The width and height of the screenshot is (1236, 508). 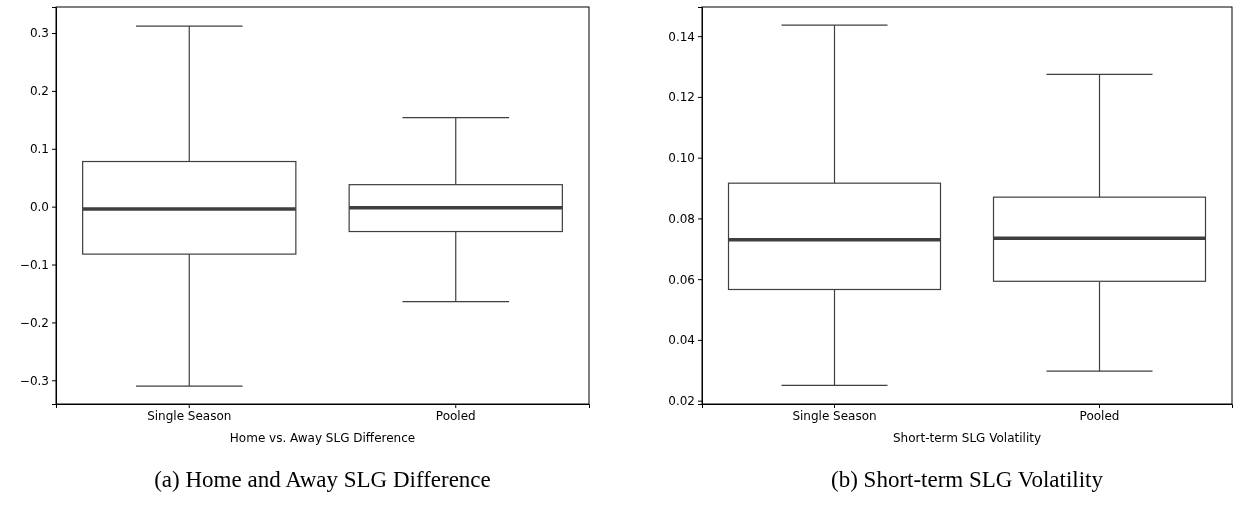 I want to click on y-tick-label: 0.1, so click(x=39, y=149).